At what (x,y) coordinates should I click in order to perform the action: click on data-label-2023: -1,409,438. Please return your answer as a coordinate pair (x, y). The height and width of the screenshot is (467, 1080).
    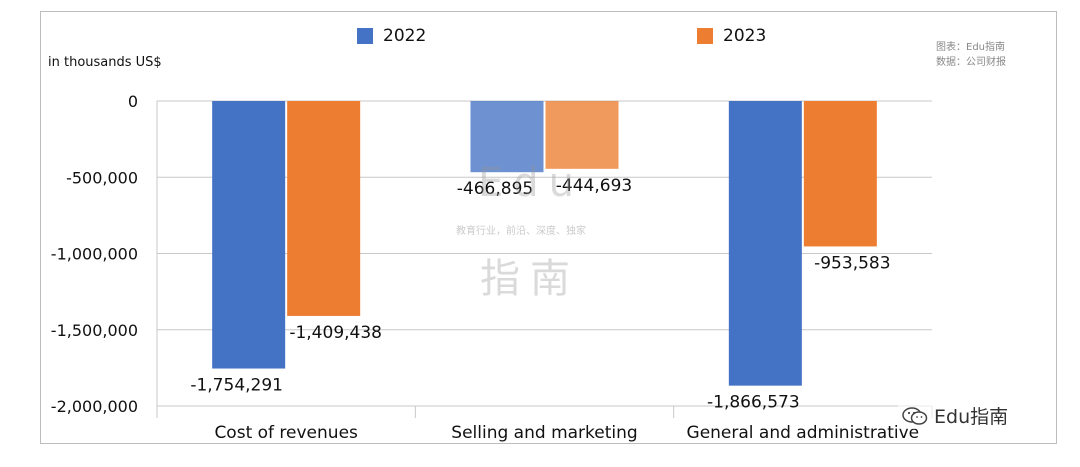
    Looking at the image, I should click on (335, 333).